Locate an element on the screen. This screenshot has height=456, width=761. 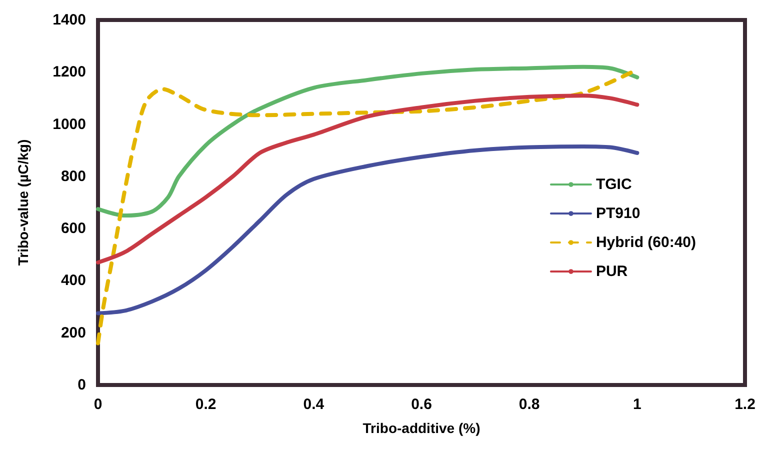
x-tick-label: 0.2 is located at coordinates (205, 404).